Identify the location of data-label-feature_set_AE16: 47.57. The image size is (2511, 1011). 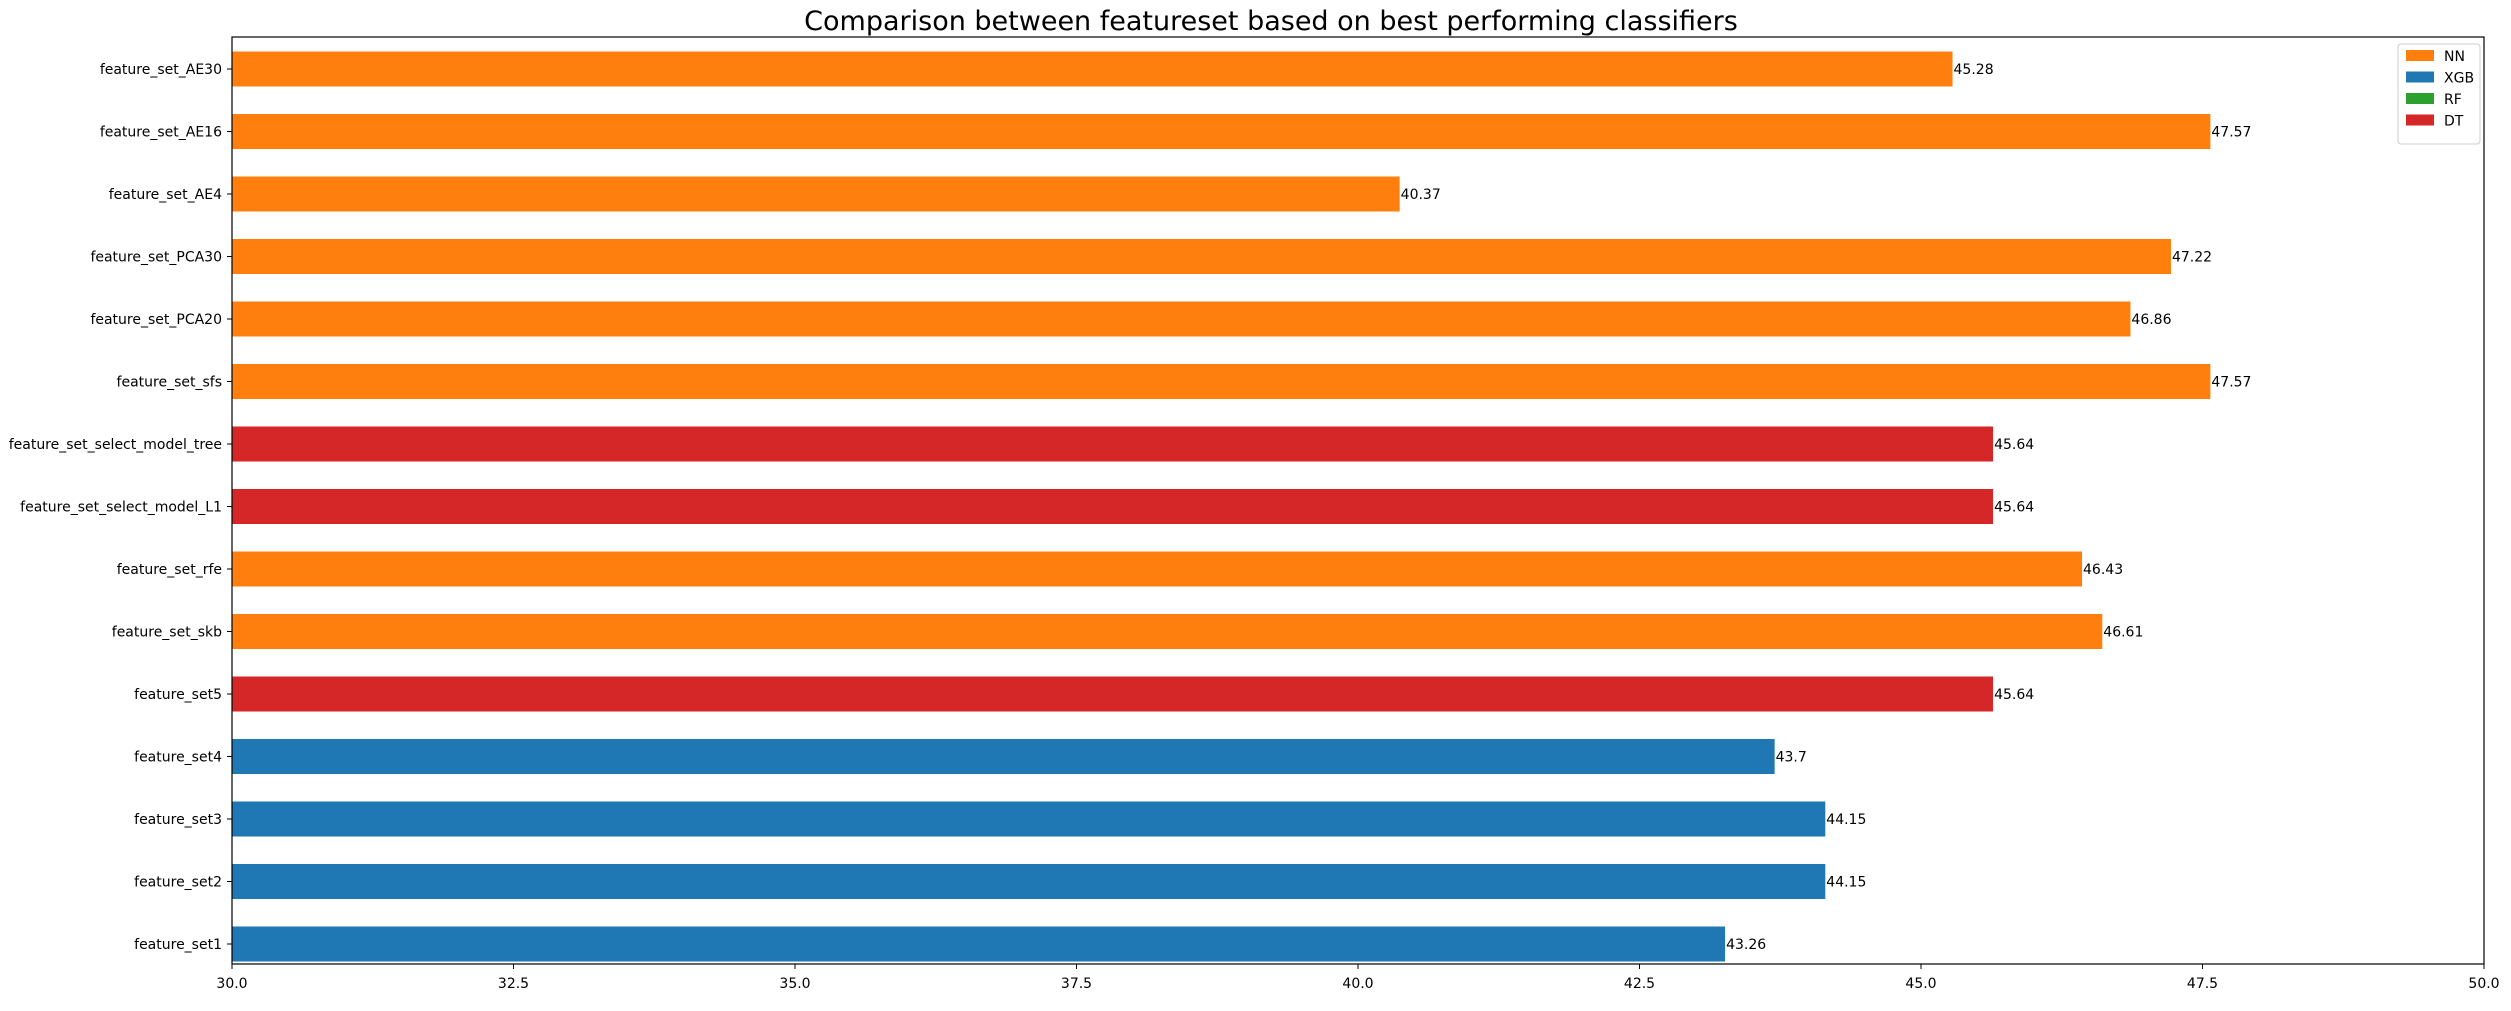
(2231, 133).